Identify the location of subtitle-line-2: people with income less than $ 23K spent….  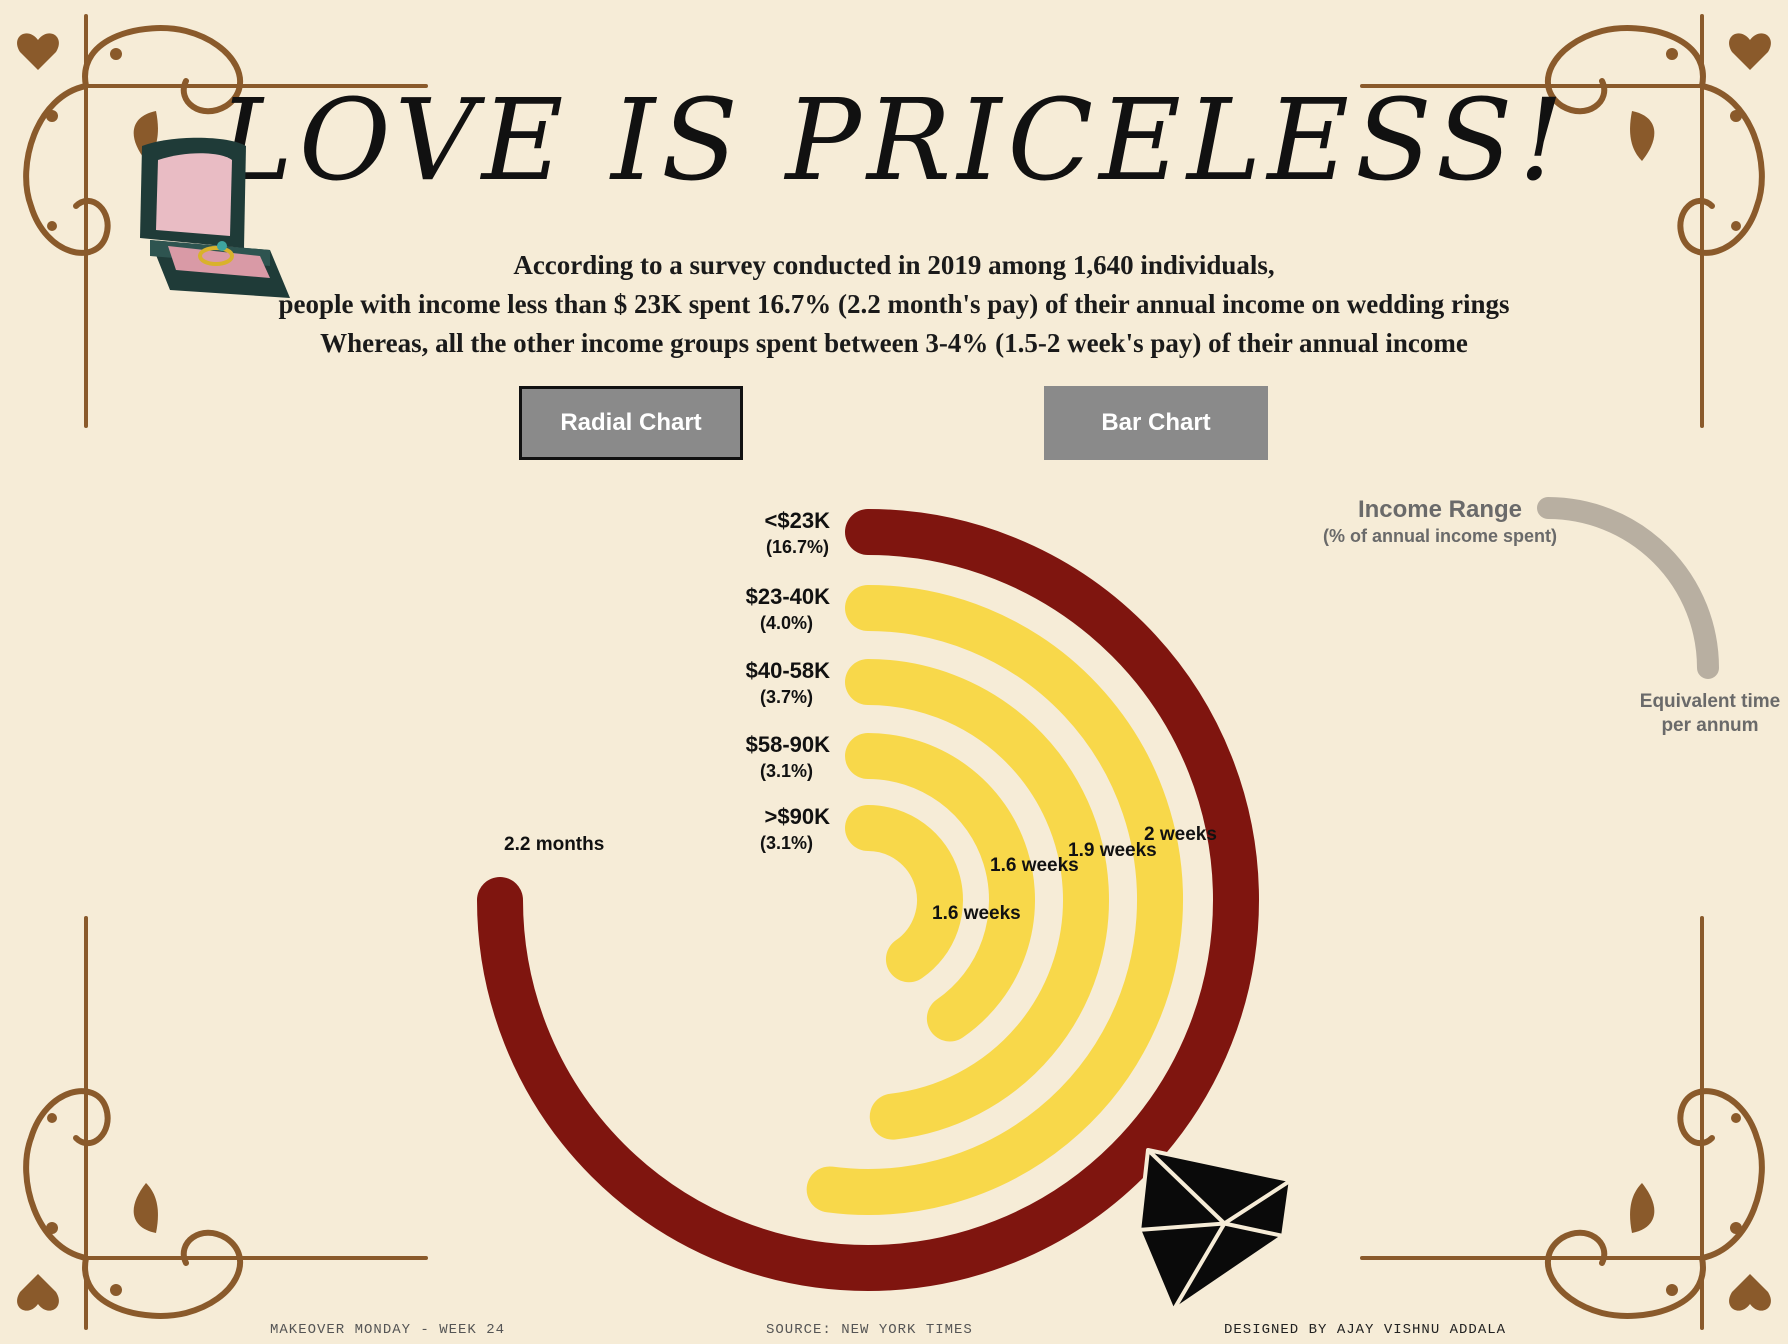
(894, 304).